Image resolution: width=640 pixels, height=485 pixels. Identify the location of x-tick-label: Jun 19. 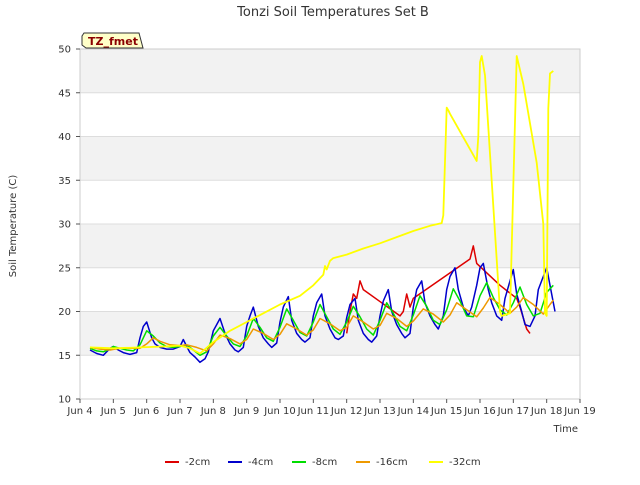
(579, 411).